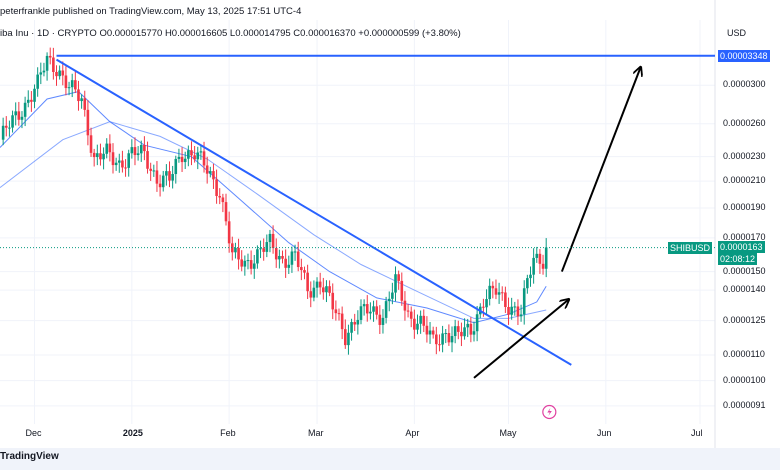  Describe the element at coordinates (48, 33) in the screenshot. I see `symbol-line: iba Inu · 1D · CRYPTO` at that location.